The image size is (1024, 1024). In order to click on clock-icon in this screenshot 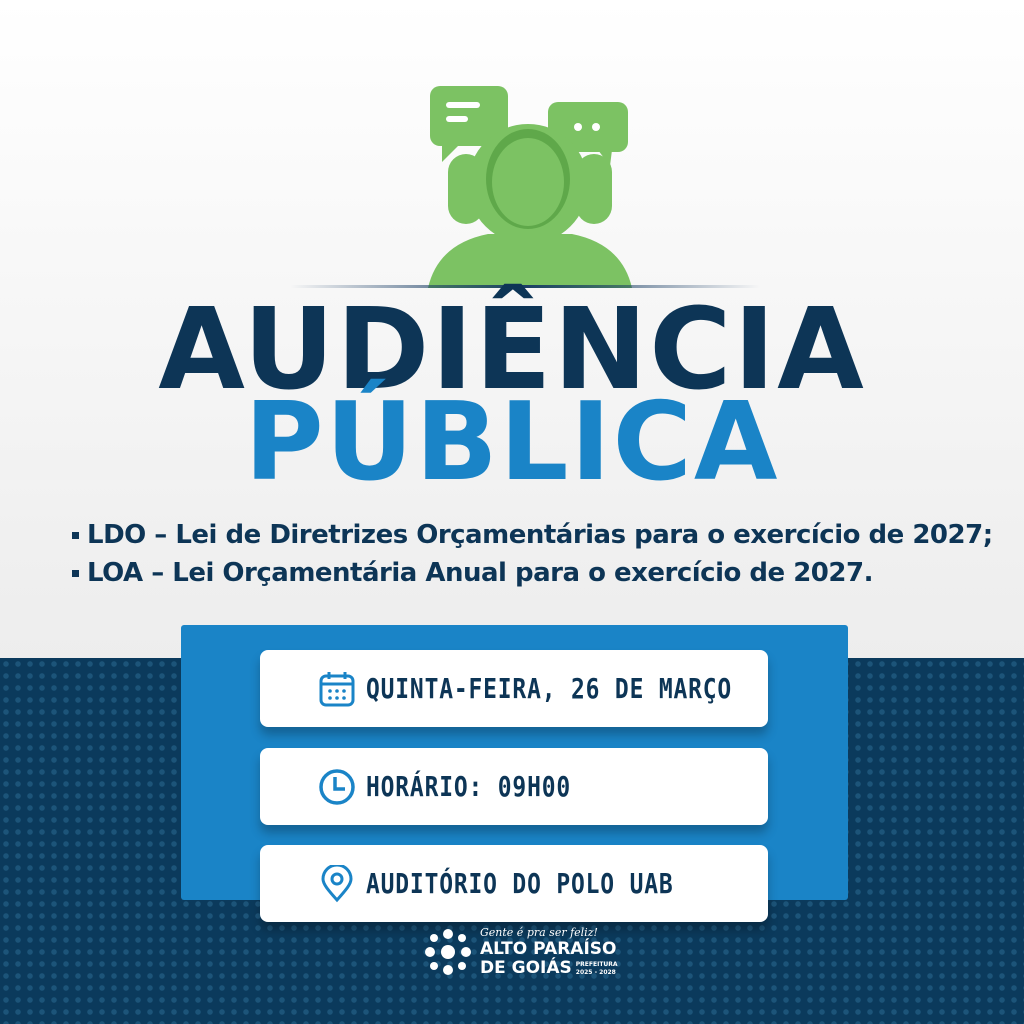, I will do `click(337, 786)`.